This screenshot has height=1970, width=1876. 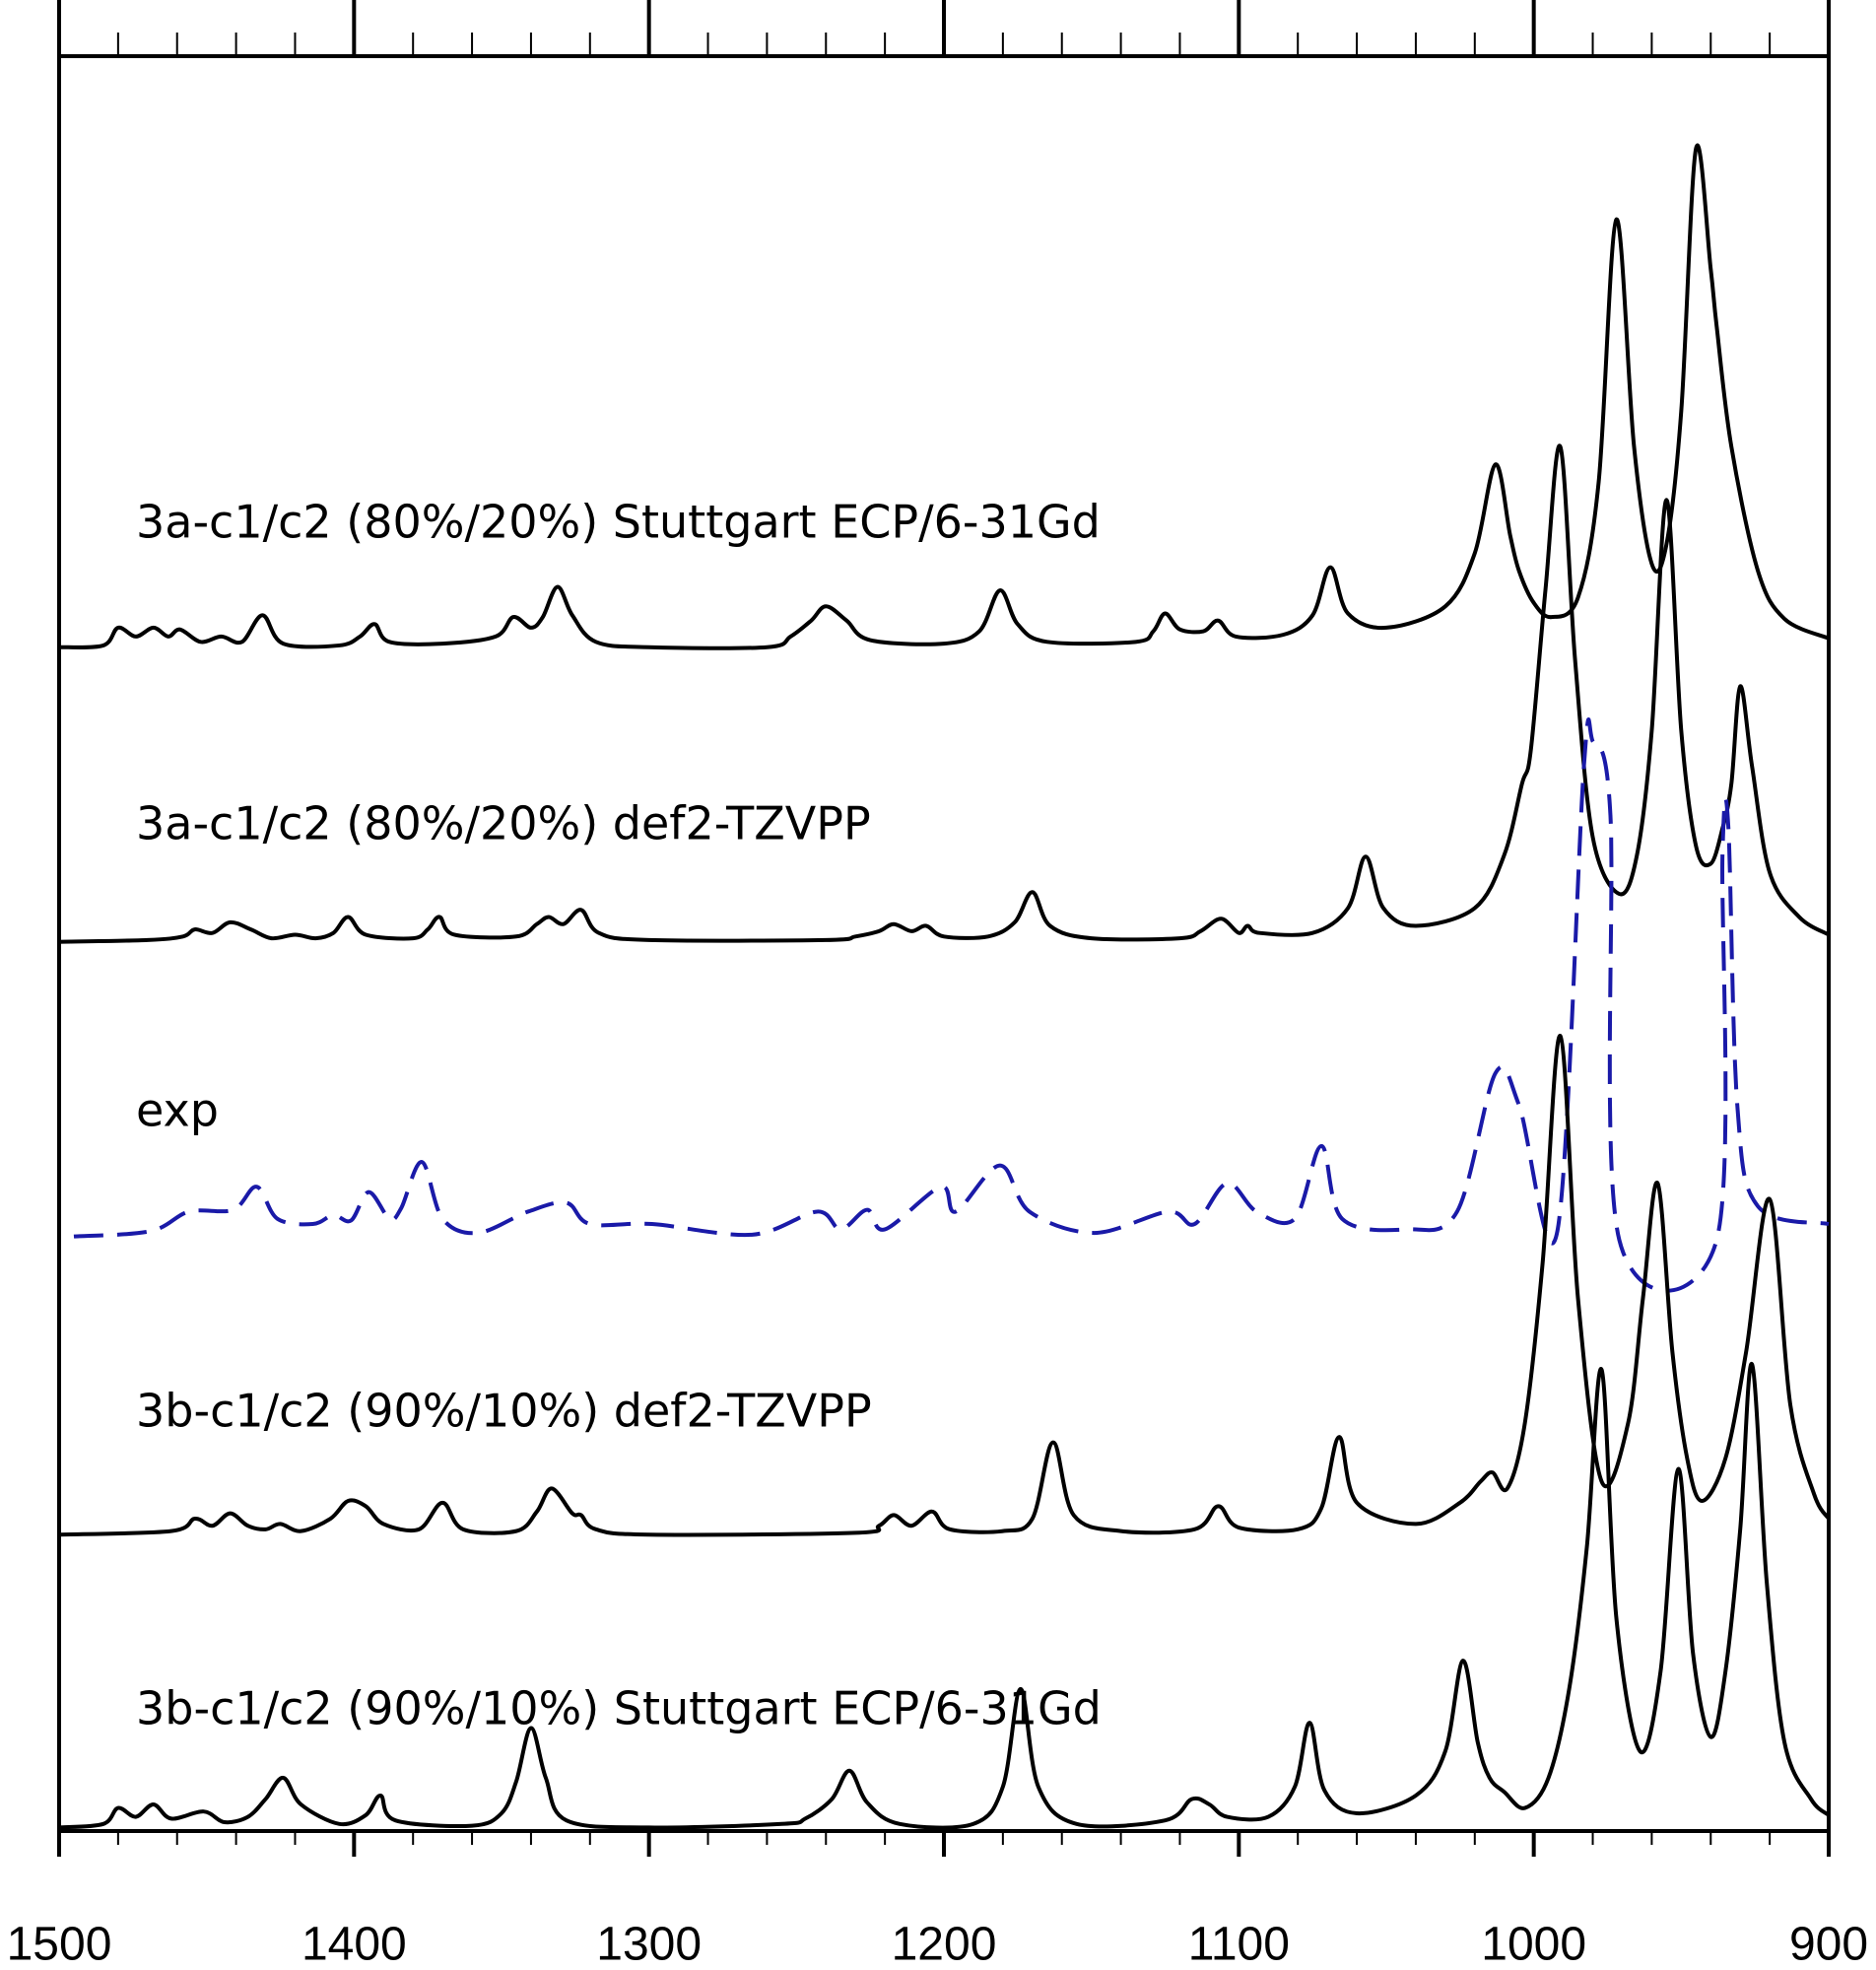 What do you see at coordinates (59, 1945) in the screenshot?
I see `x-tick-label: 1500` at bounding box center [59, 1945].